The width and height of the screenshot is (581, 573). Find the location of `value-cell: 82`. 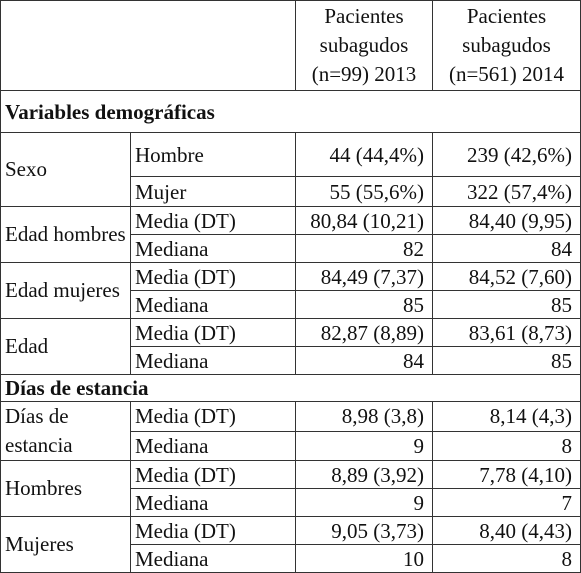

value-cell: 82 is located at coordinates (364, 248).